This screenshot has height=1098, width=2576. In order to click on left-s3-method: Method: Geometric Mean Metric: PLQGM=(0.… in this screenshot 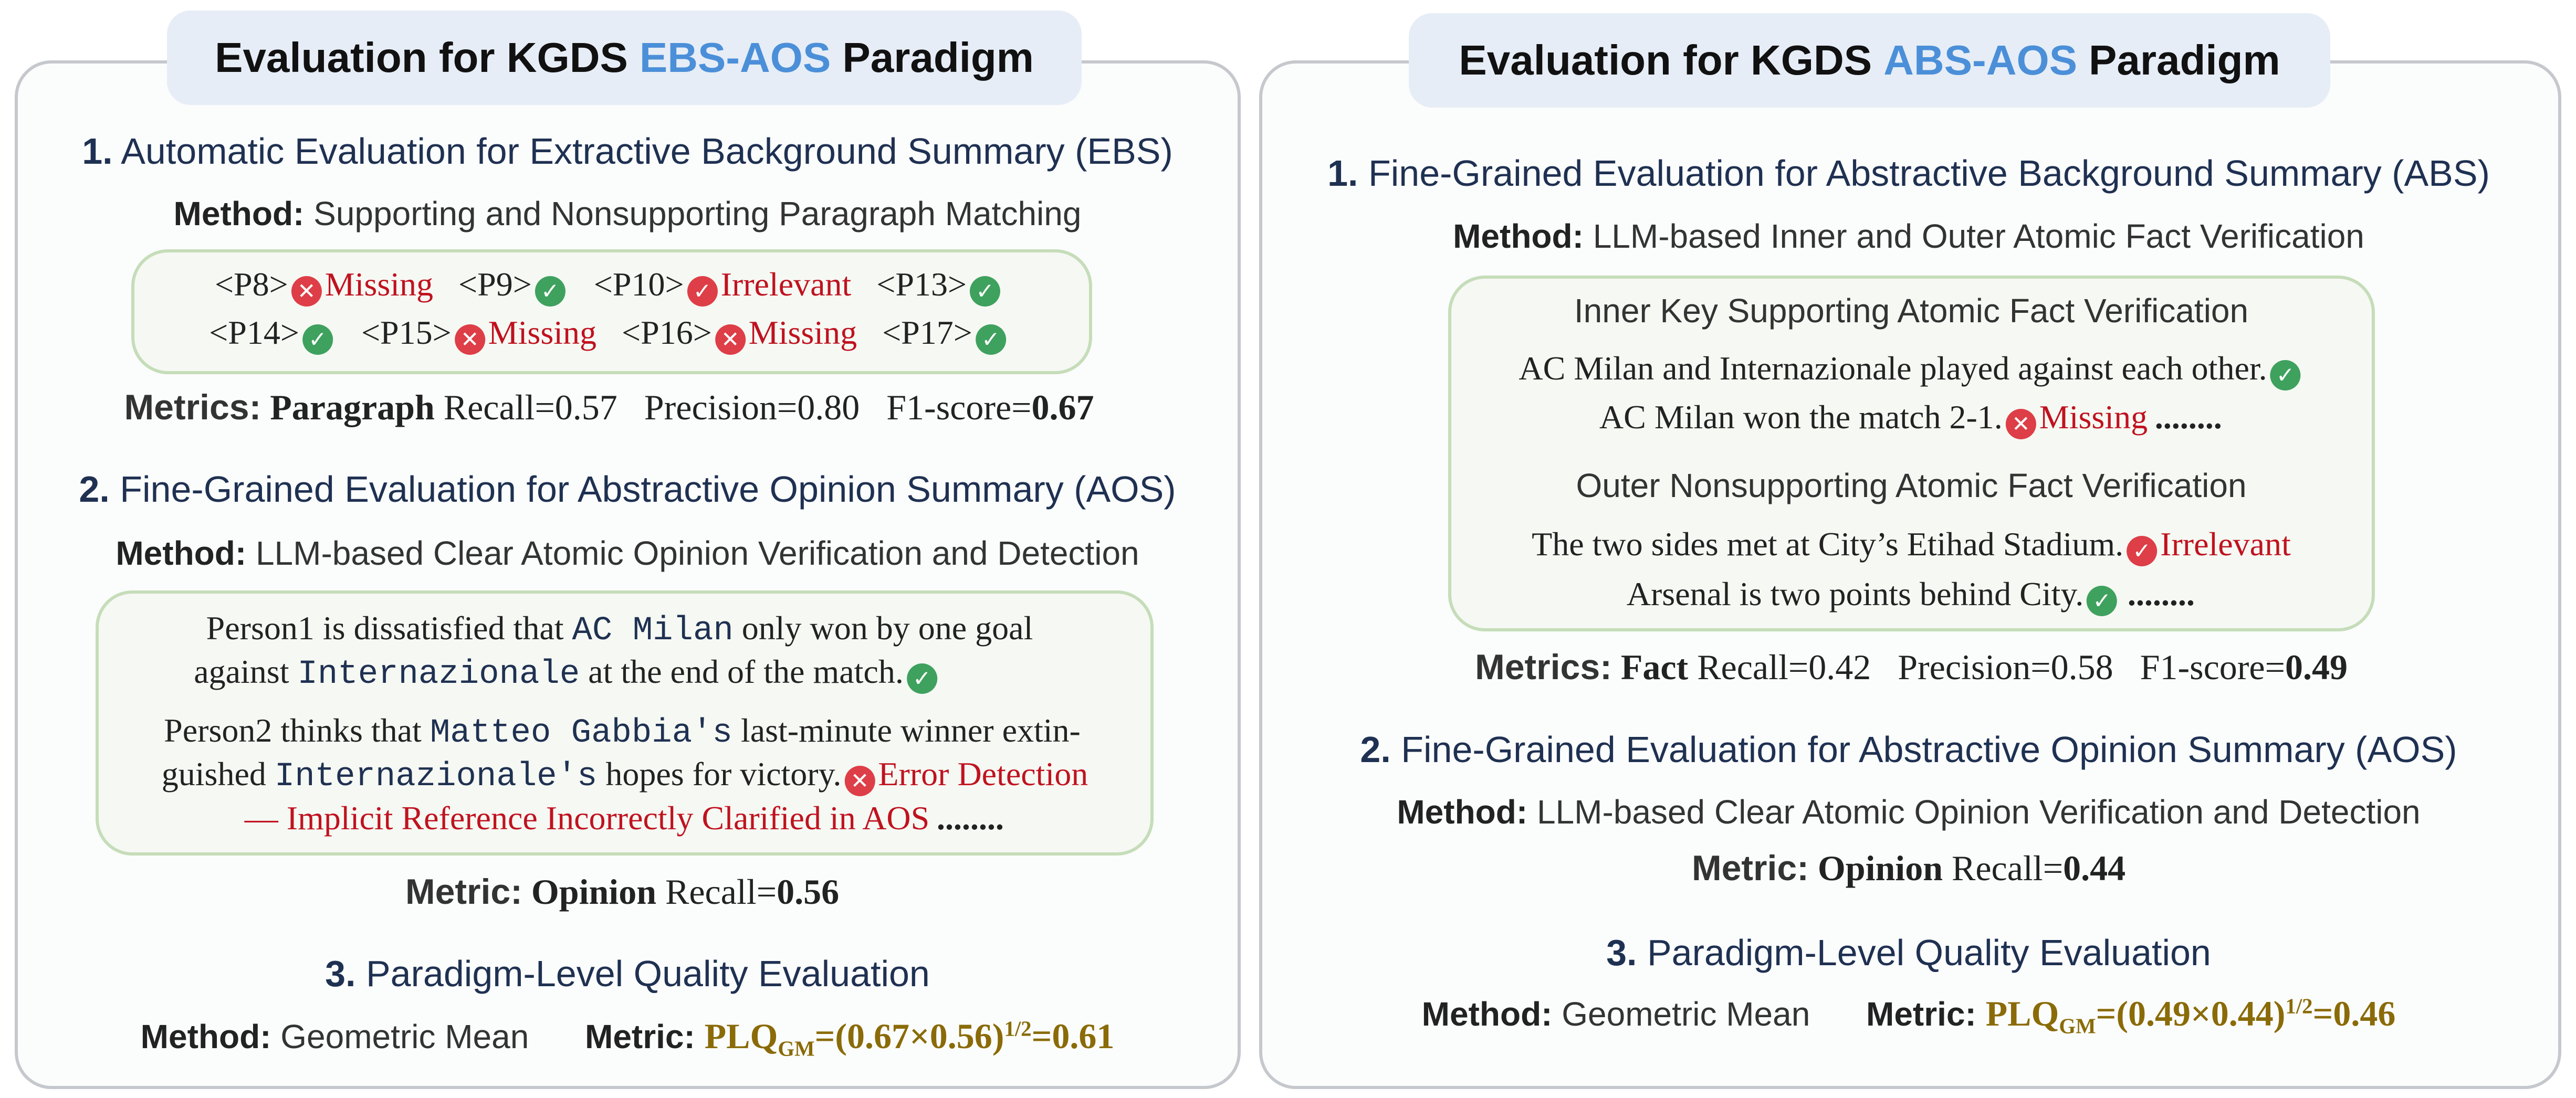, I will do `click(628, 1038)`.